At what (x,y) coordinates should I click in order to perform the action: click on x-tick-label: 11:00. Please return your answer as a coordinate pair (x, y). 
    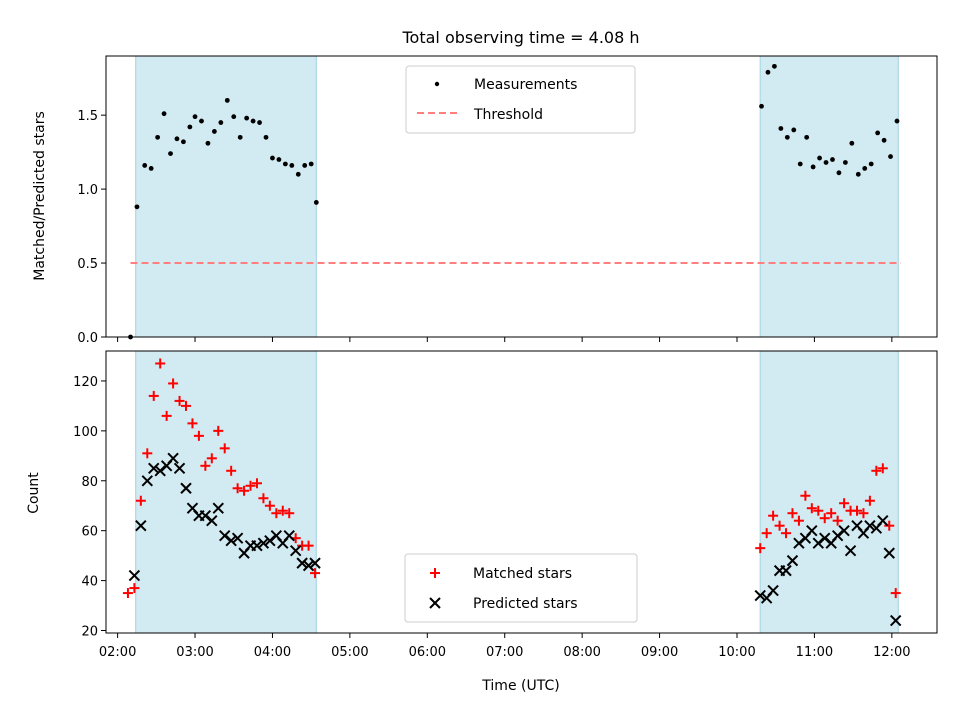
    Looking at the image, I should click on (814, 652).